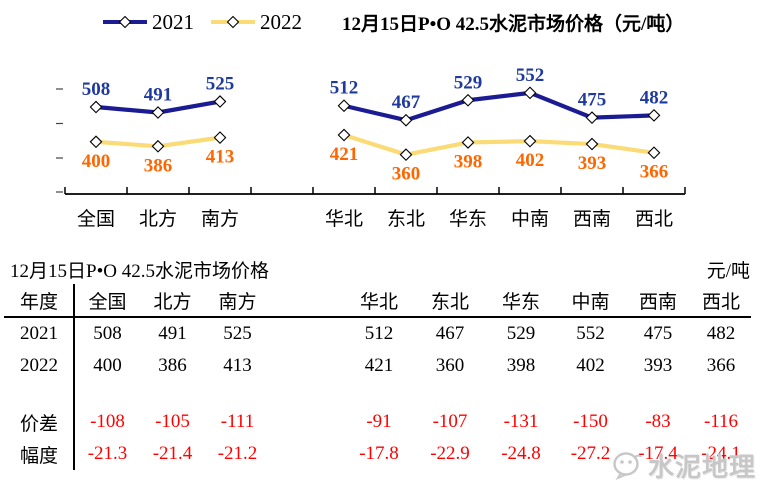 This screenshot has width=762, height=496. I want to click on table-cell: 552, so click(590, 333).